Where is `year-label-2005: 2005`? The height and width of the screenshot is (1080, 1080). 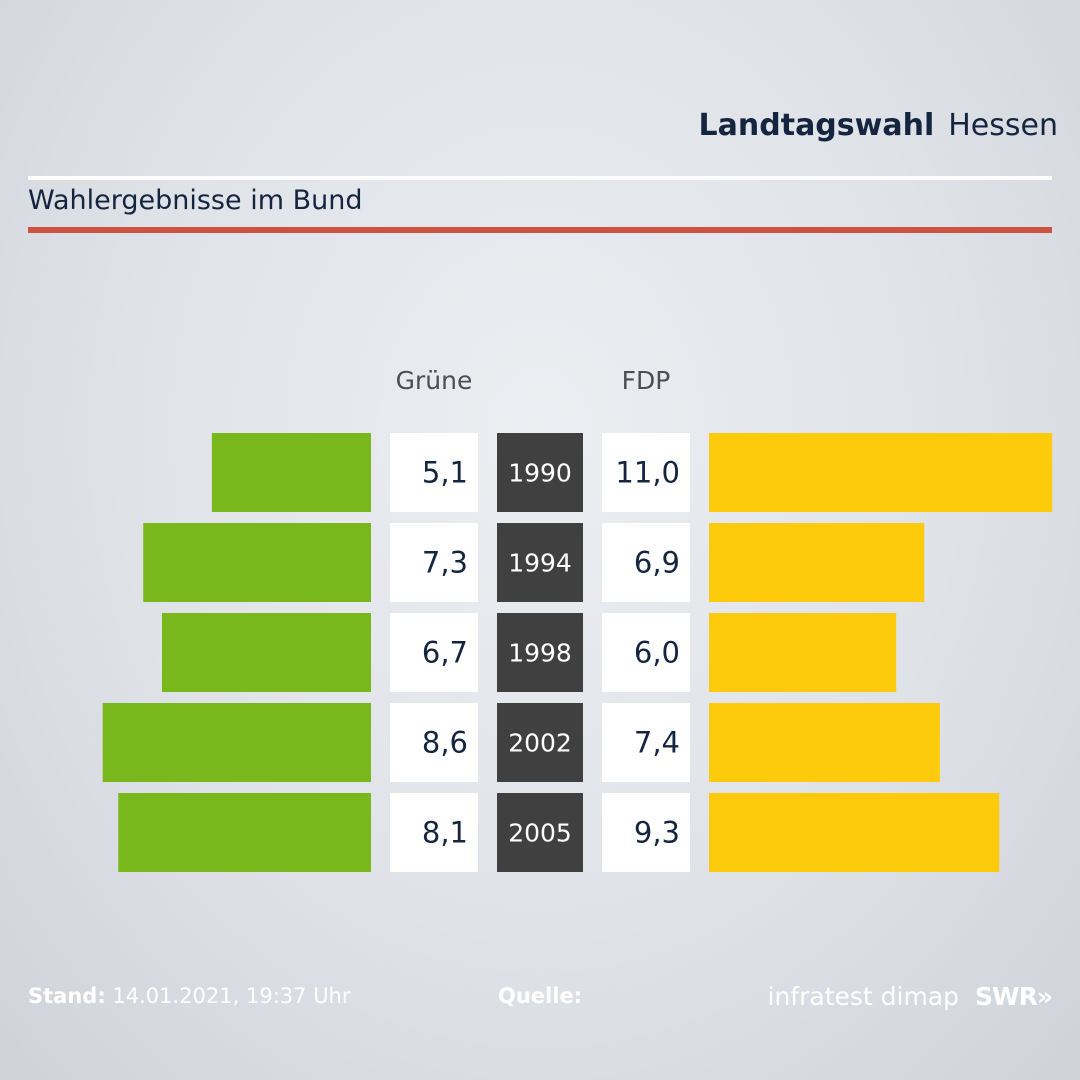 year-label-2005: 2005 is located at coordinates (540, 833).